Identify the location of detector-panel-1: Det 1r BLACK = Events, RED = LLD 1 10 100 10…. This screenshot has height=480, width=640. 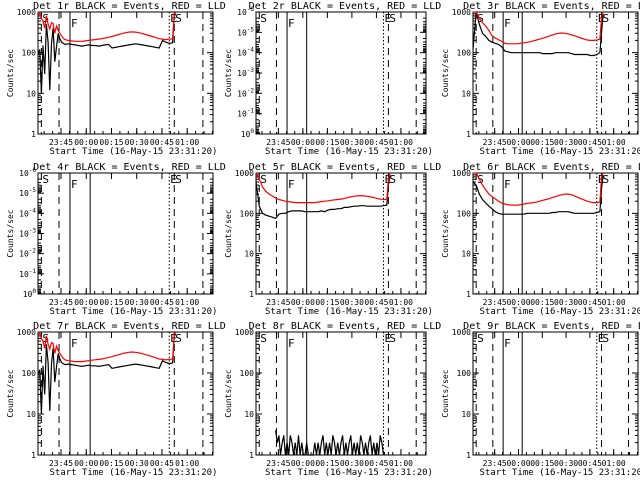
(116, 79).